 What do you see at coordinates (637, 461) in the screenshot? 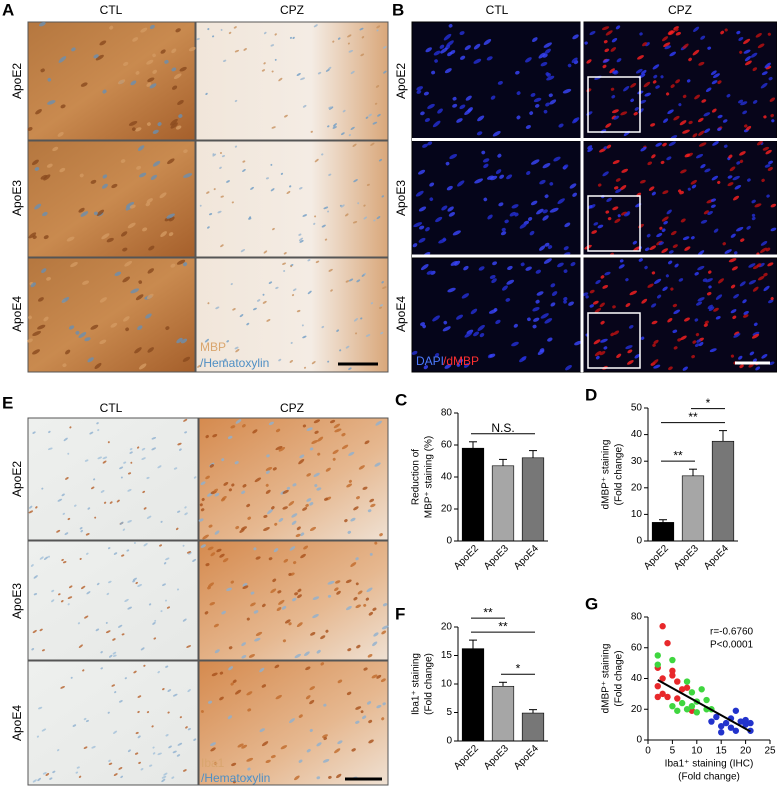
I see `y-tick-label: 30` at bounding box center [637, 461].